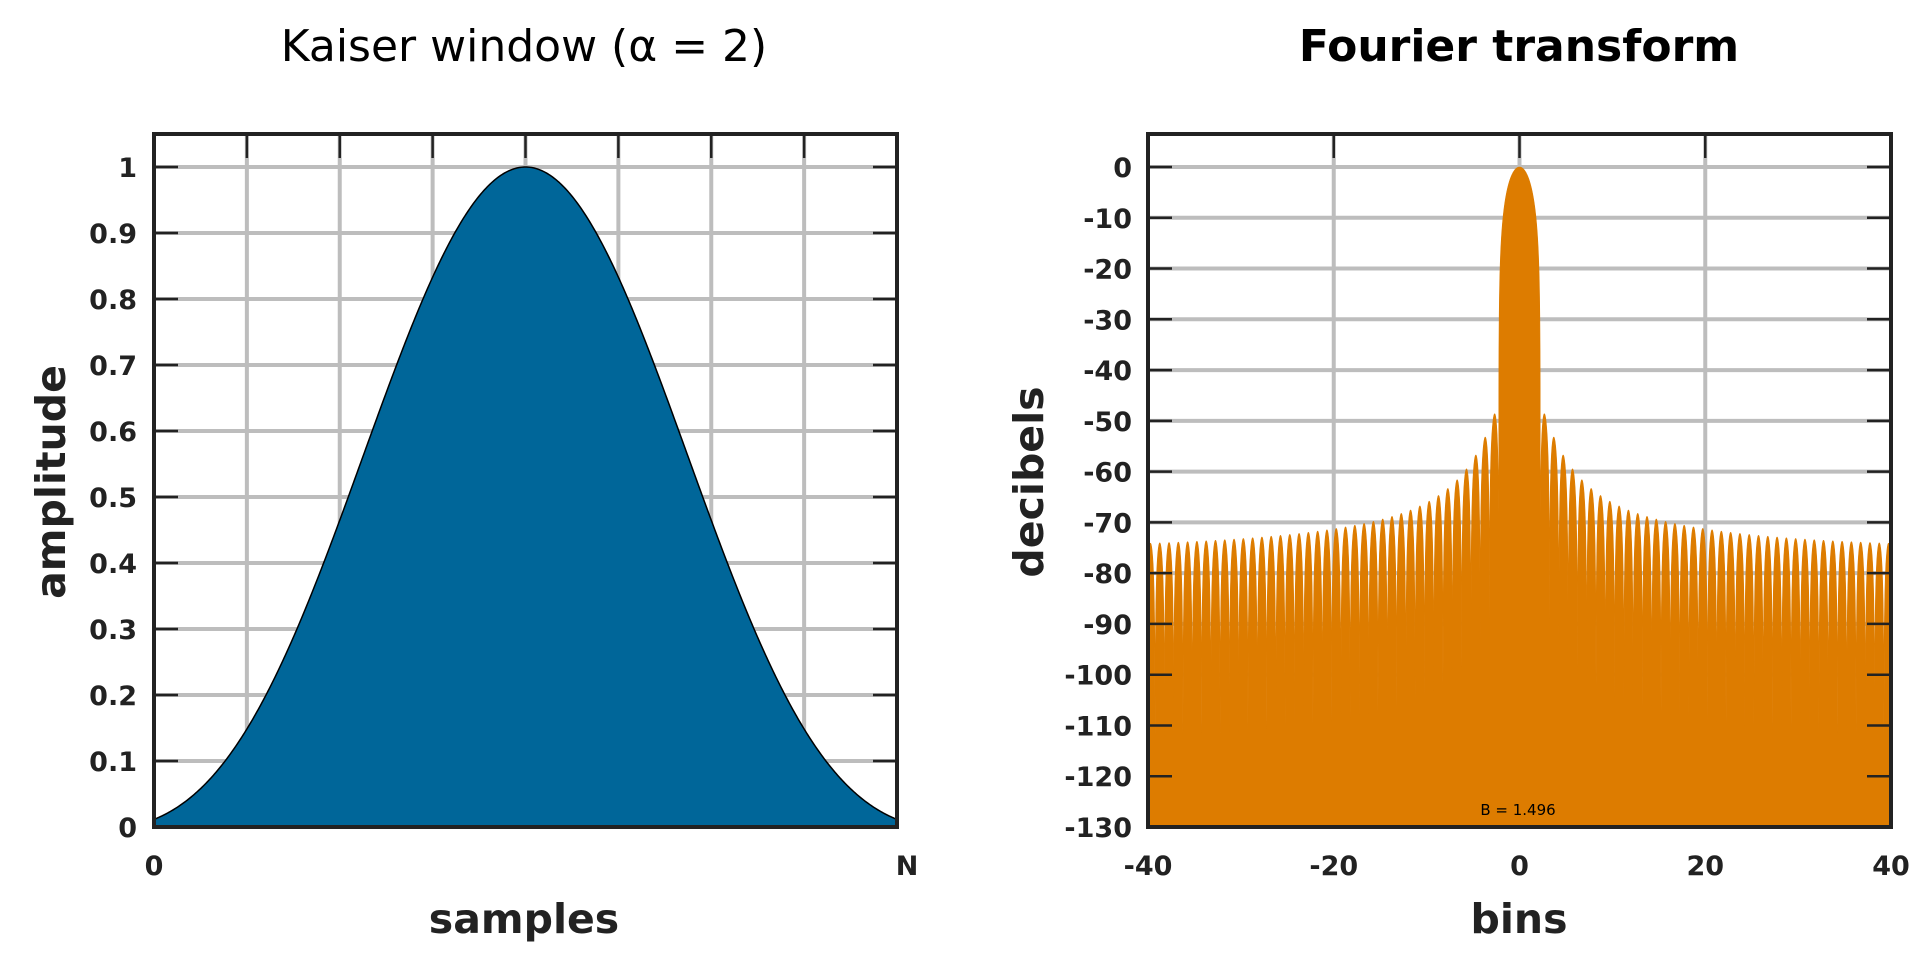 The width and height of the screenshot is (1920, 960). I want to click on right-x-tick-label: 0, so click(1519, 866).